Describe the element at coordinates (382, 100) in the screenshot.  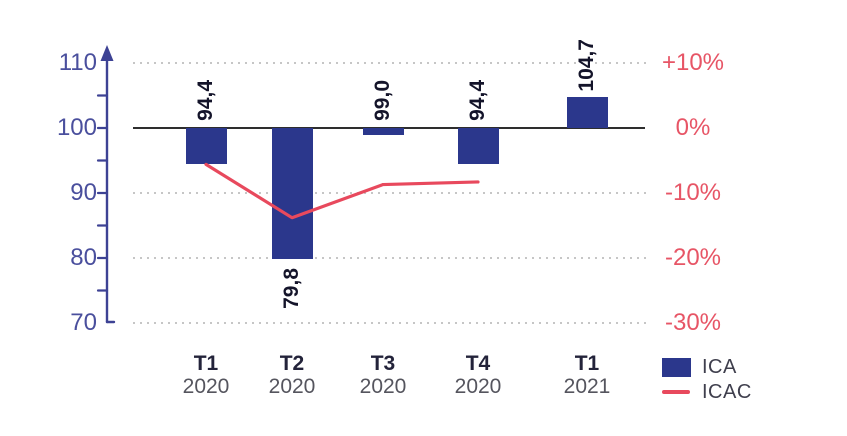
I see `ica-value-label: 99,0` at that location.